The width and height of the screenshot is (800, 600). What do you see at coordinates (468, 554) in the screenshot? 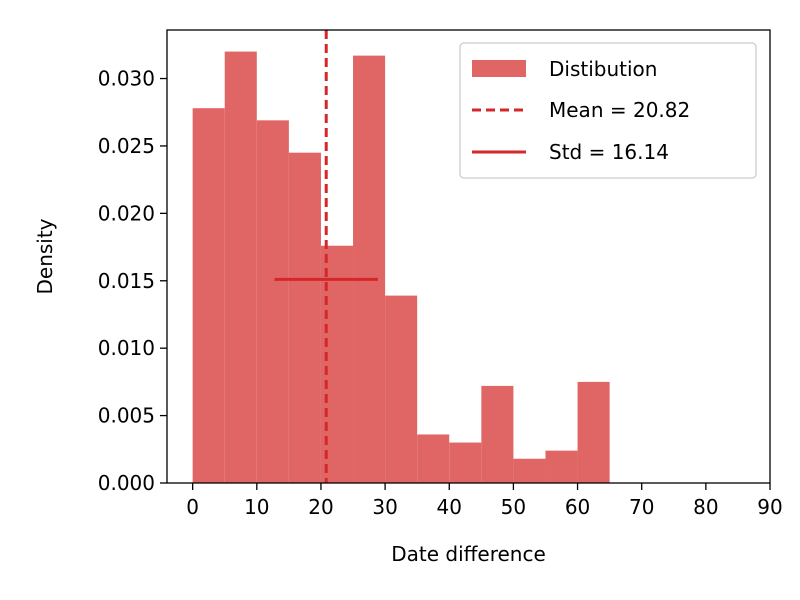
I see `x-axis-label: Date difference` at bounding box center [468, 554].